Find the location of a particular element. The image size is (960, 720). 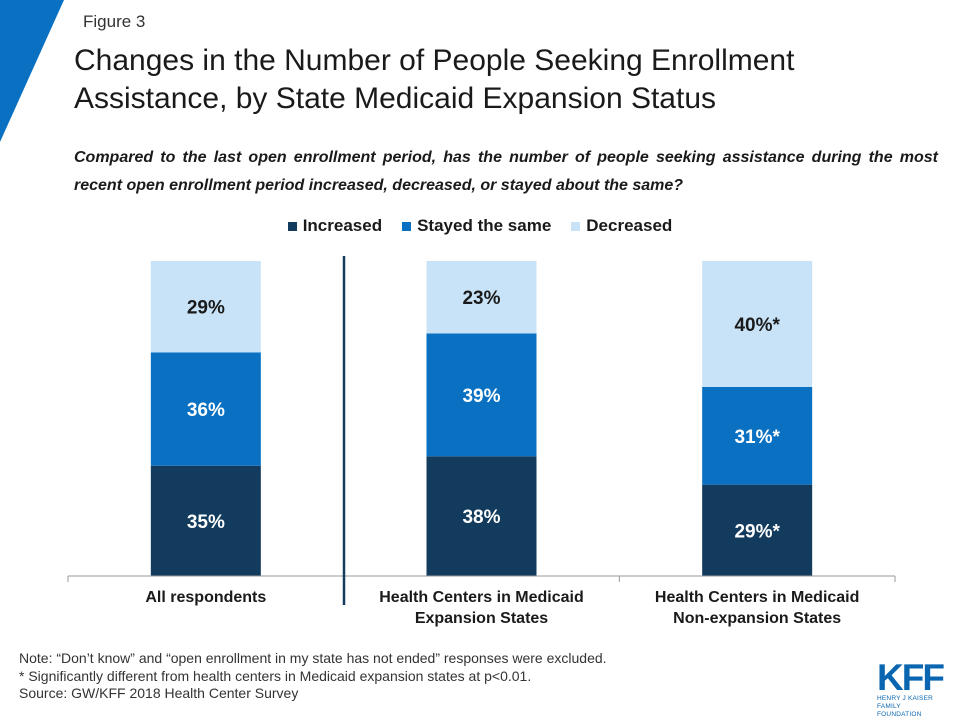

legend-item-stayed: Stayed the same is located at coordinates (476, 226).